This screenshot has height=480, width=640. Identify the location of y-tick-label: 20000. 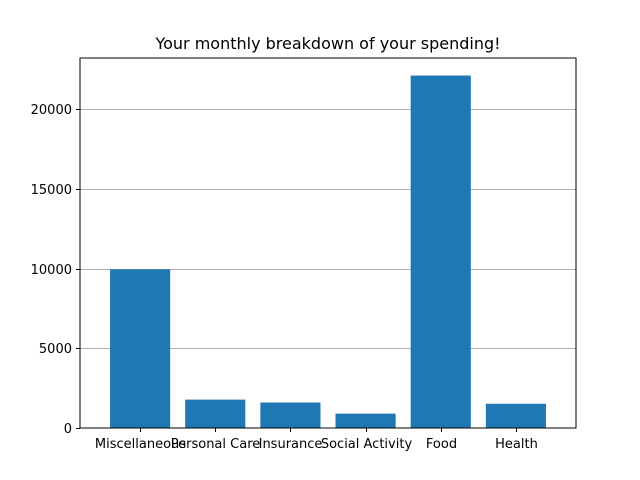
(51, 110).